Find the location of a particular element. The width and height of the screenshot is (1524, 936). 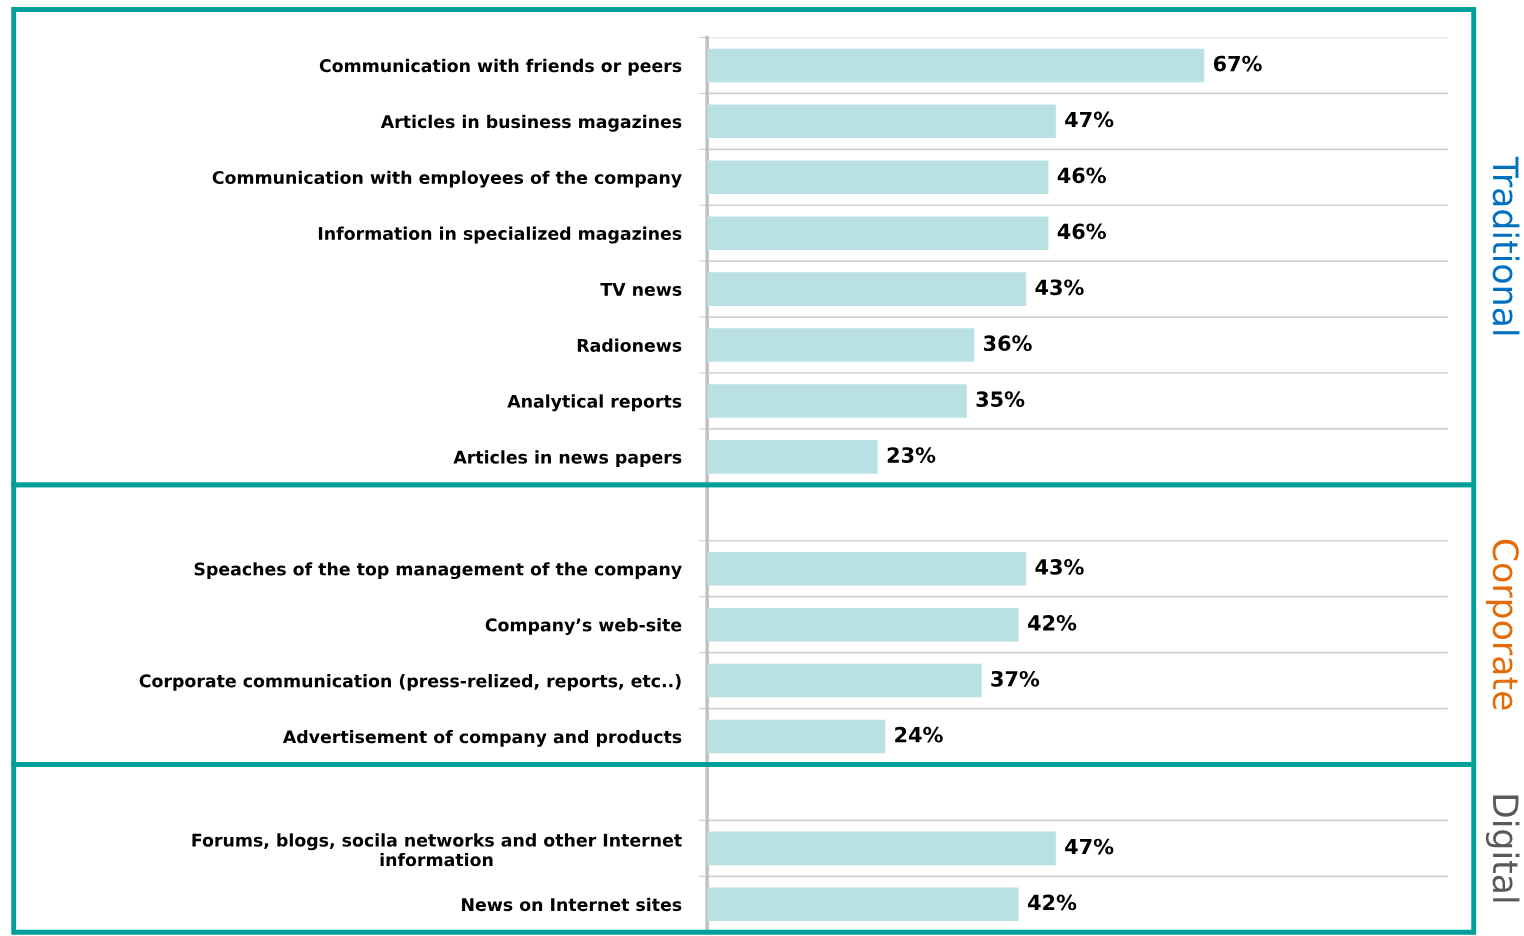

y-tick-label: Analytical reports is located at coordinates (594, 403).